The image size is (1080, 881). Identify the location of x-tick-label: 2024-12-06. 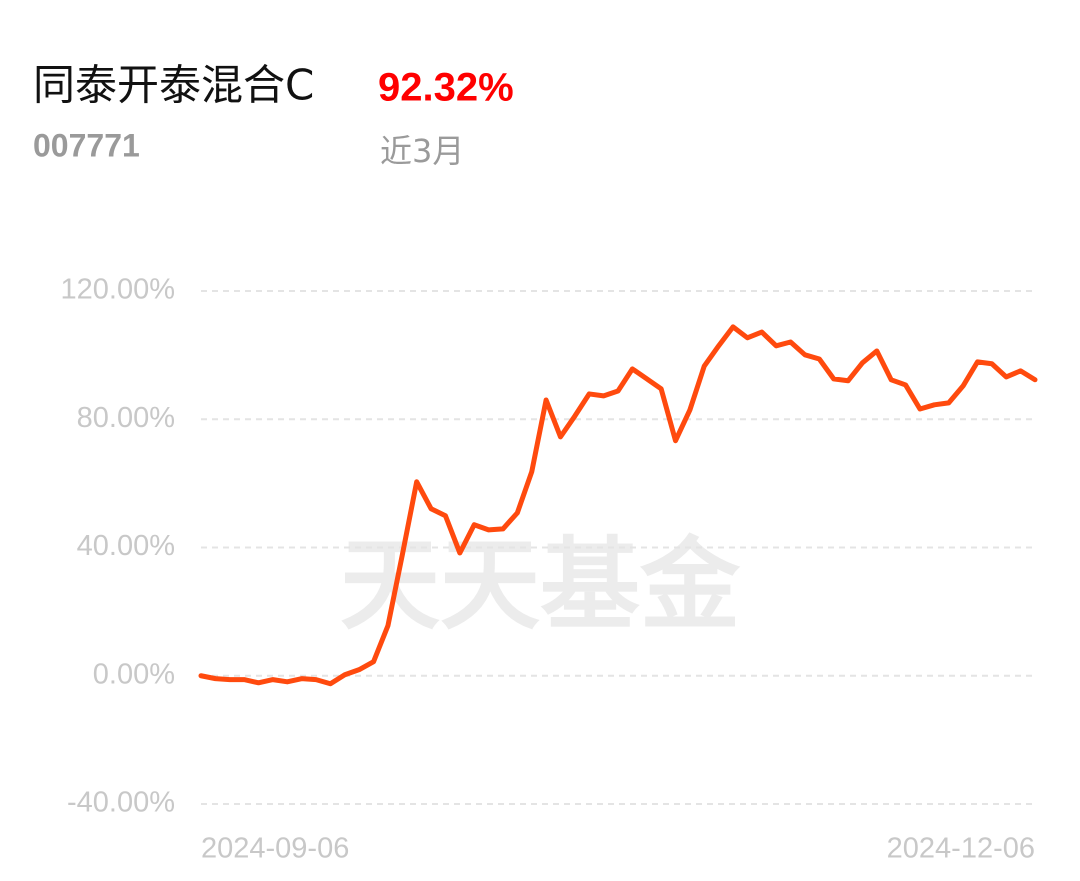
(961, 849).